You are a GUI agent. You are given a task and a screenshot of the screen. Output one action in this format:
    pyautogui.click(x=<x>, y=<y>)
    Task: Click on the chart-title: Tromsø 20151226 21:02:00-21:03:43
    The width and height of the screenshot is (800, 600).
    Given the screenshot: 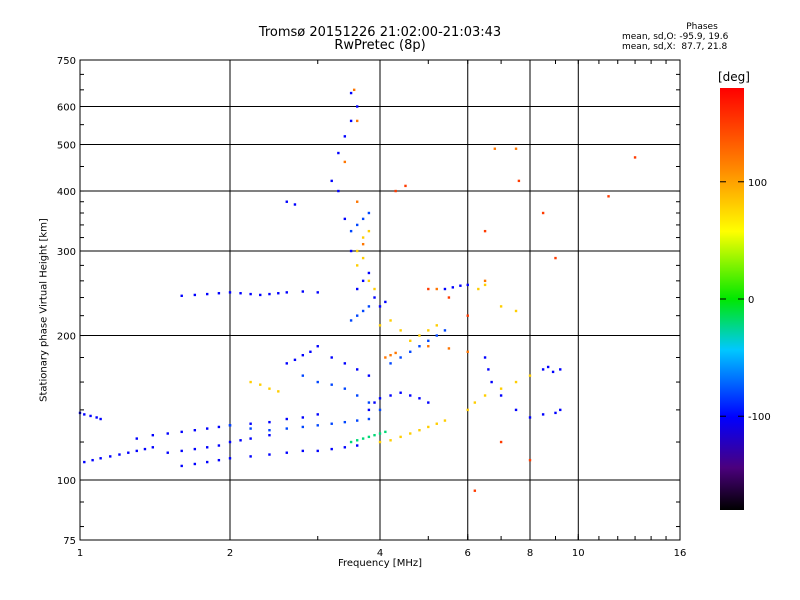 What is the action you would take?
    pyautogui.click(x=380, y=32)
    